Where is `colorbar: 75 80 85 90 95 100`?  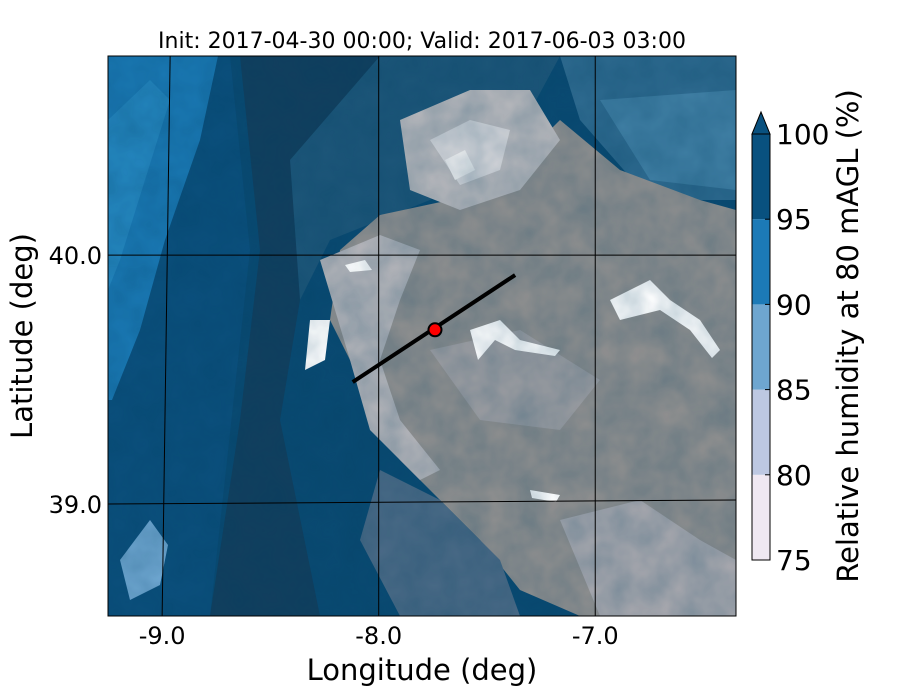 colorbar: 75 80 85 90 95 100 is located at coordinates (790, 343).